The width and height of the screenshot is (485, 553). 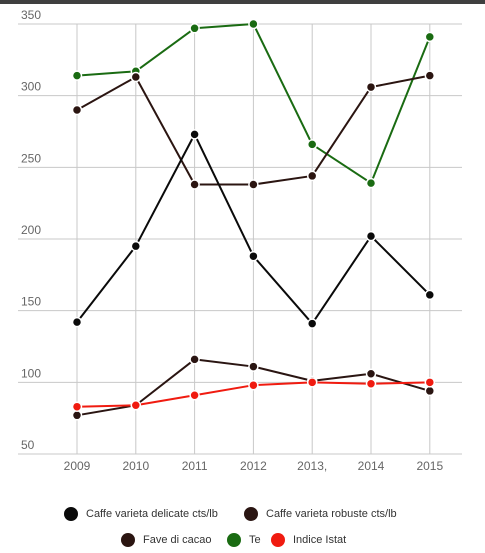 What do you see at coordinates (31, 230) in the screenshot?
I see `y-tick-label: 200` at bounding box center [31, 230].